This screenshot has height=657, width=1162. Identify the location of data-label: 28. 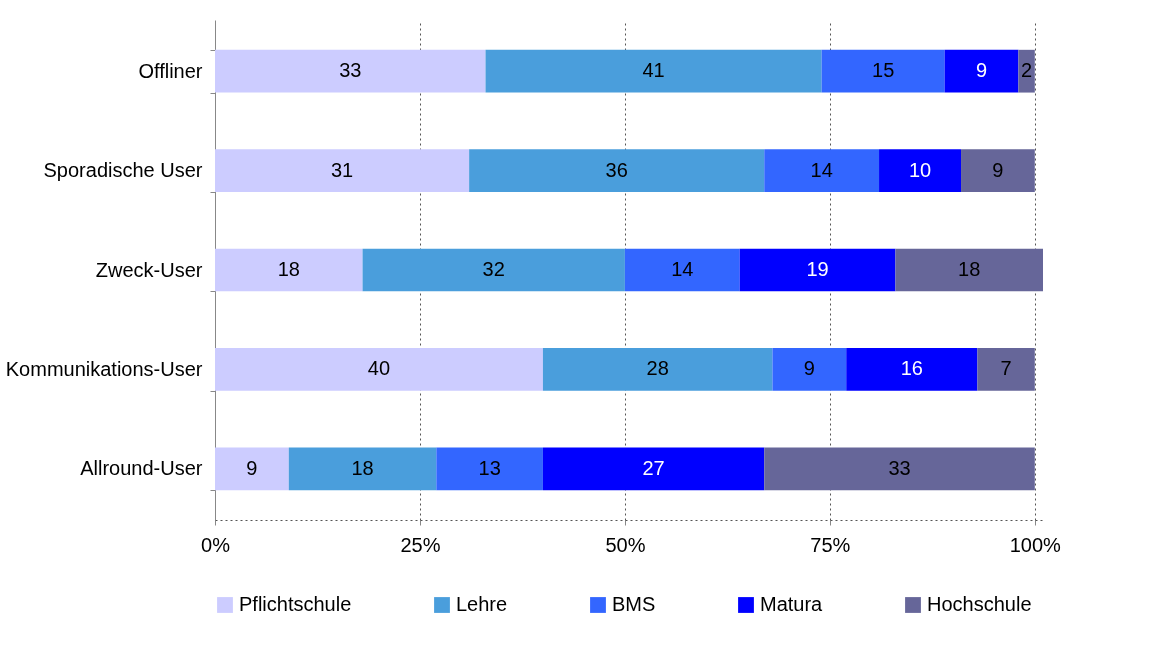
(657, 368).